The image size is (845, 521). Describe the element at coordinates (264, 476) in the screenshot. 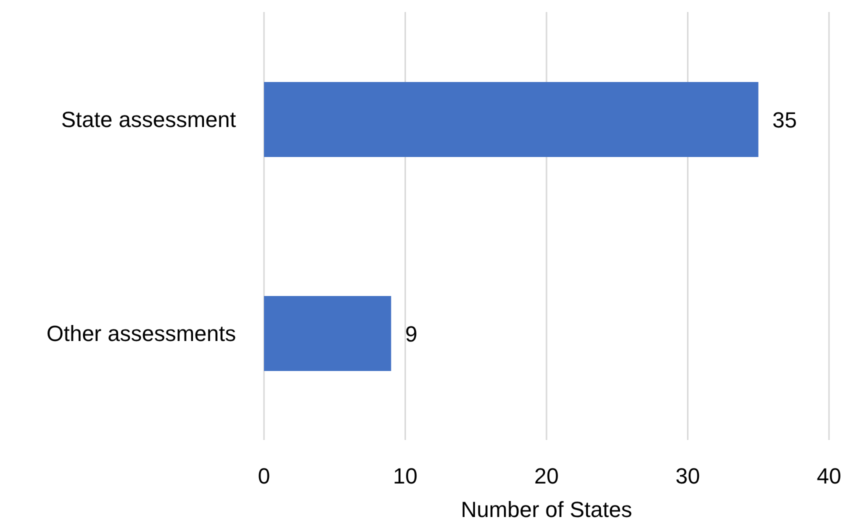

I see `x-tick-label: 0` at that location.